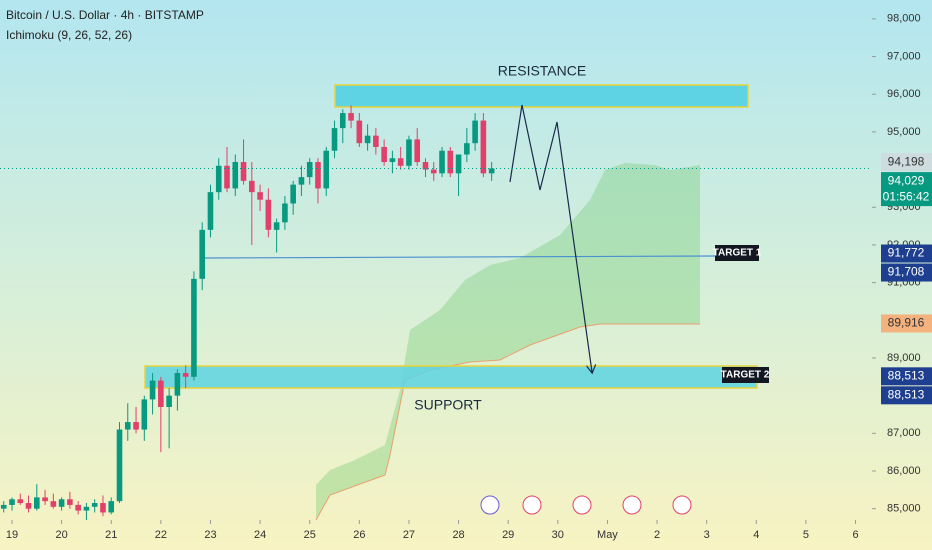 Image resolution: width=932 pixels, height=550 pixels. What do you see at coordinates (448, 405) in the screenshot?
I see `support-label: SUPPORT` at bounding box center [448, 405].